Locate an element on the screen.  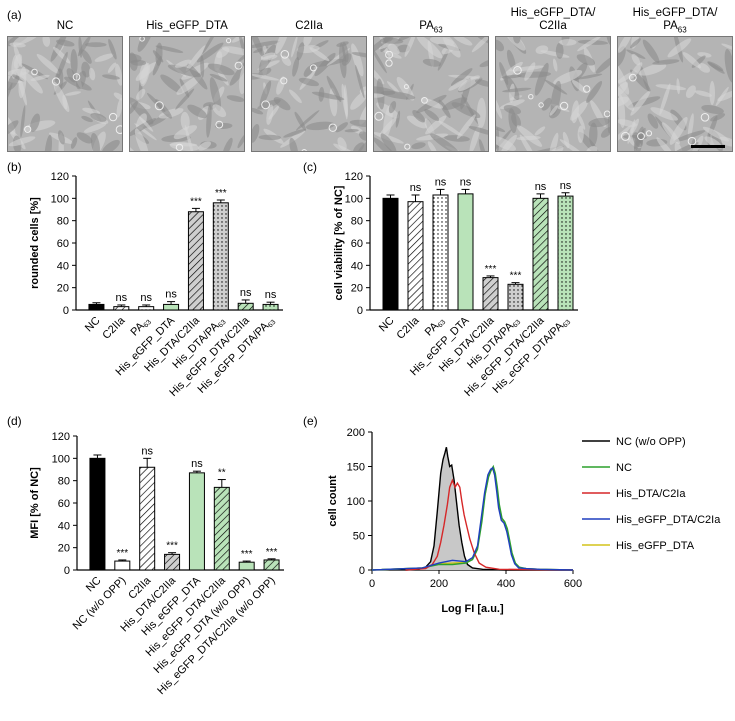
micrograph-image-his-egfp-dta is located at coordinates (187, 94).